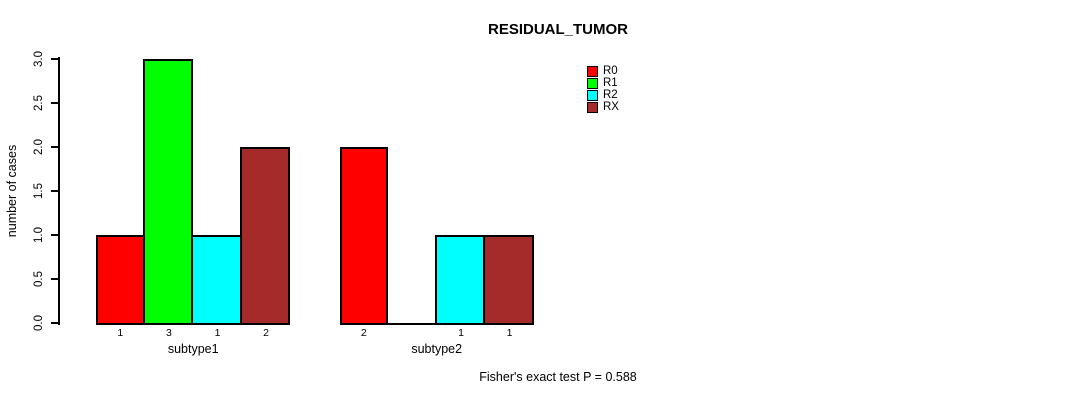  What do you see at coordinates (610, 71) in the screenshot?
I see `legend-label-R0: R0` at bounding box center [610, 71].